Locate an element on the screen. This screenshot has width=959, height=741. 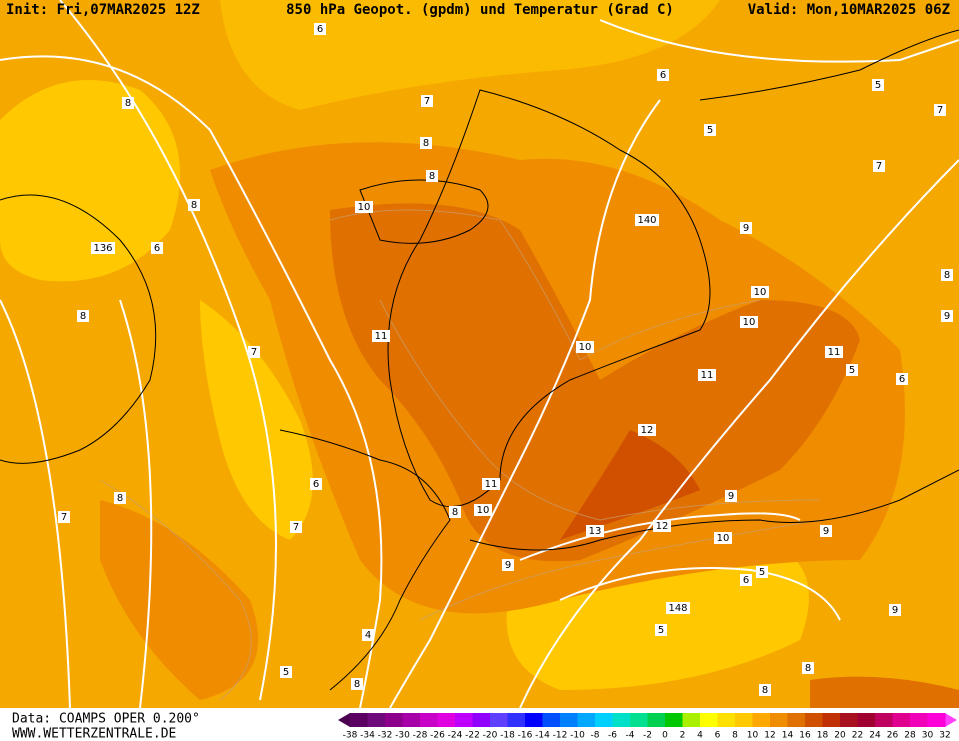
scale-label: 22 is located at coordinates (857, 736).